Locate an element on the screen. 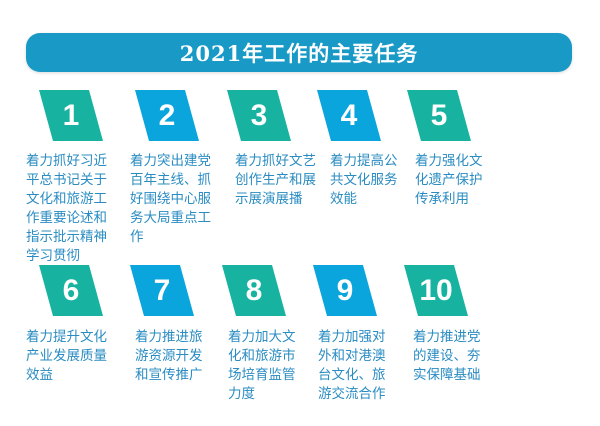 Image resolution: width=600 pixels, height=426 pixels. task-description: 着力抓好文艺创作生产和展示展演展播 is located at coordinates (275, 180).